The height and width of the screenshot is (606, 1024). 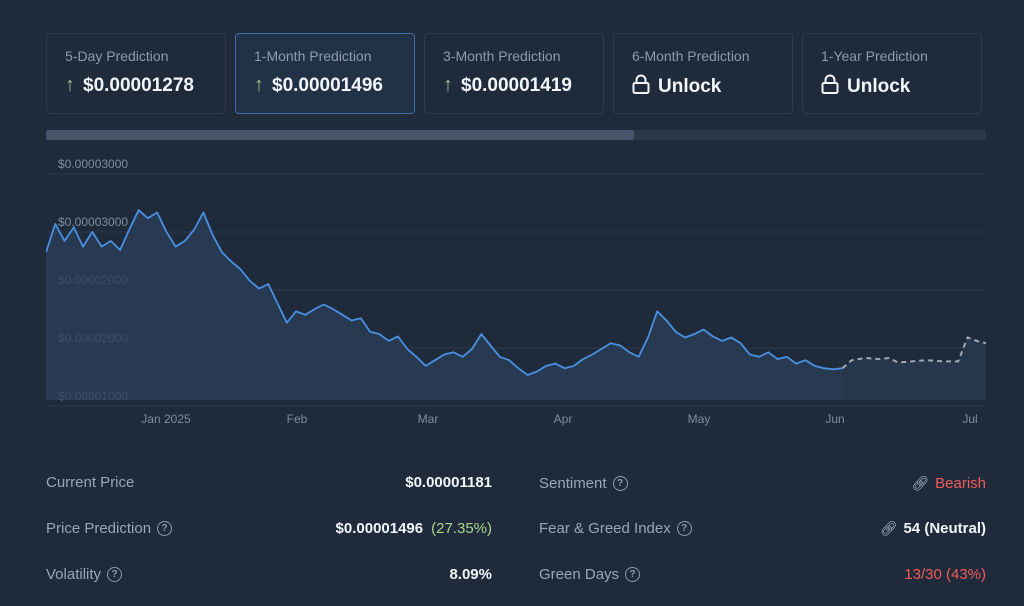 What do you see at coordinates (699, 419) in the screenshot?
I see `x-tick-label: May` at bounding box center [699, 419].